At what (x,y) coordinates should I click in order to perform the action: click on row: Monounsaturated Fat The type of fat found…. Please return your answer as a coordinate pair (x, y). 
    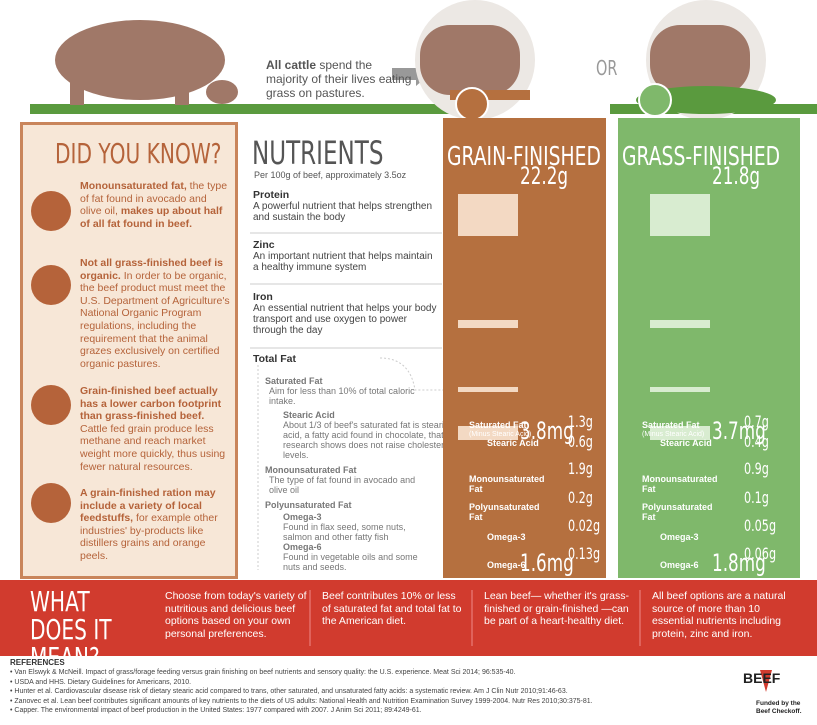
    Looking at the image, I should click on (350, 480).